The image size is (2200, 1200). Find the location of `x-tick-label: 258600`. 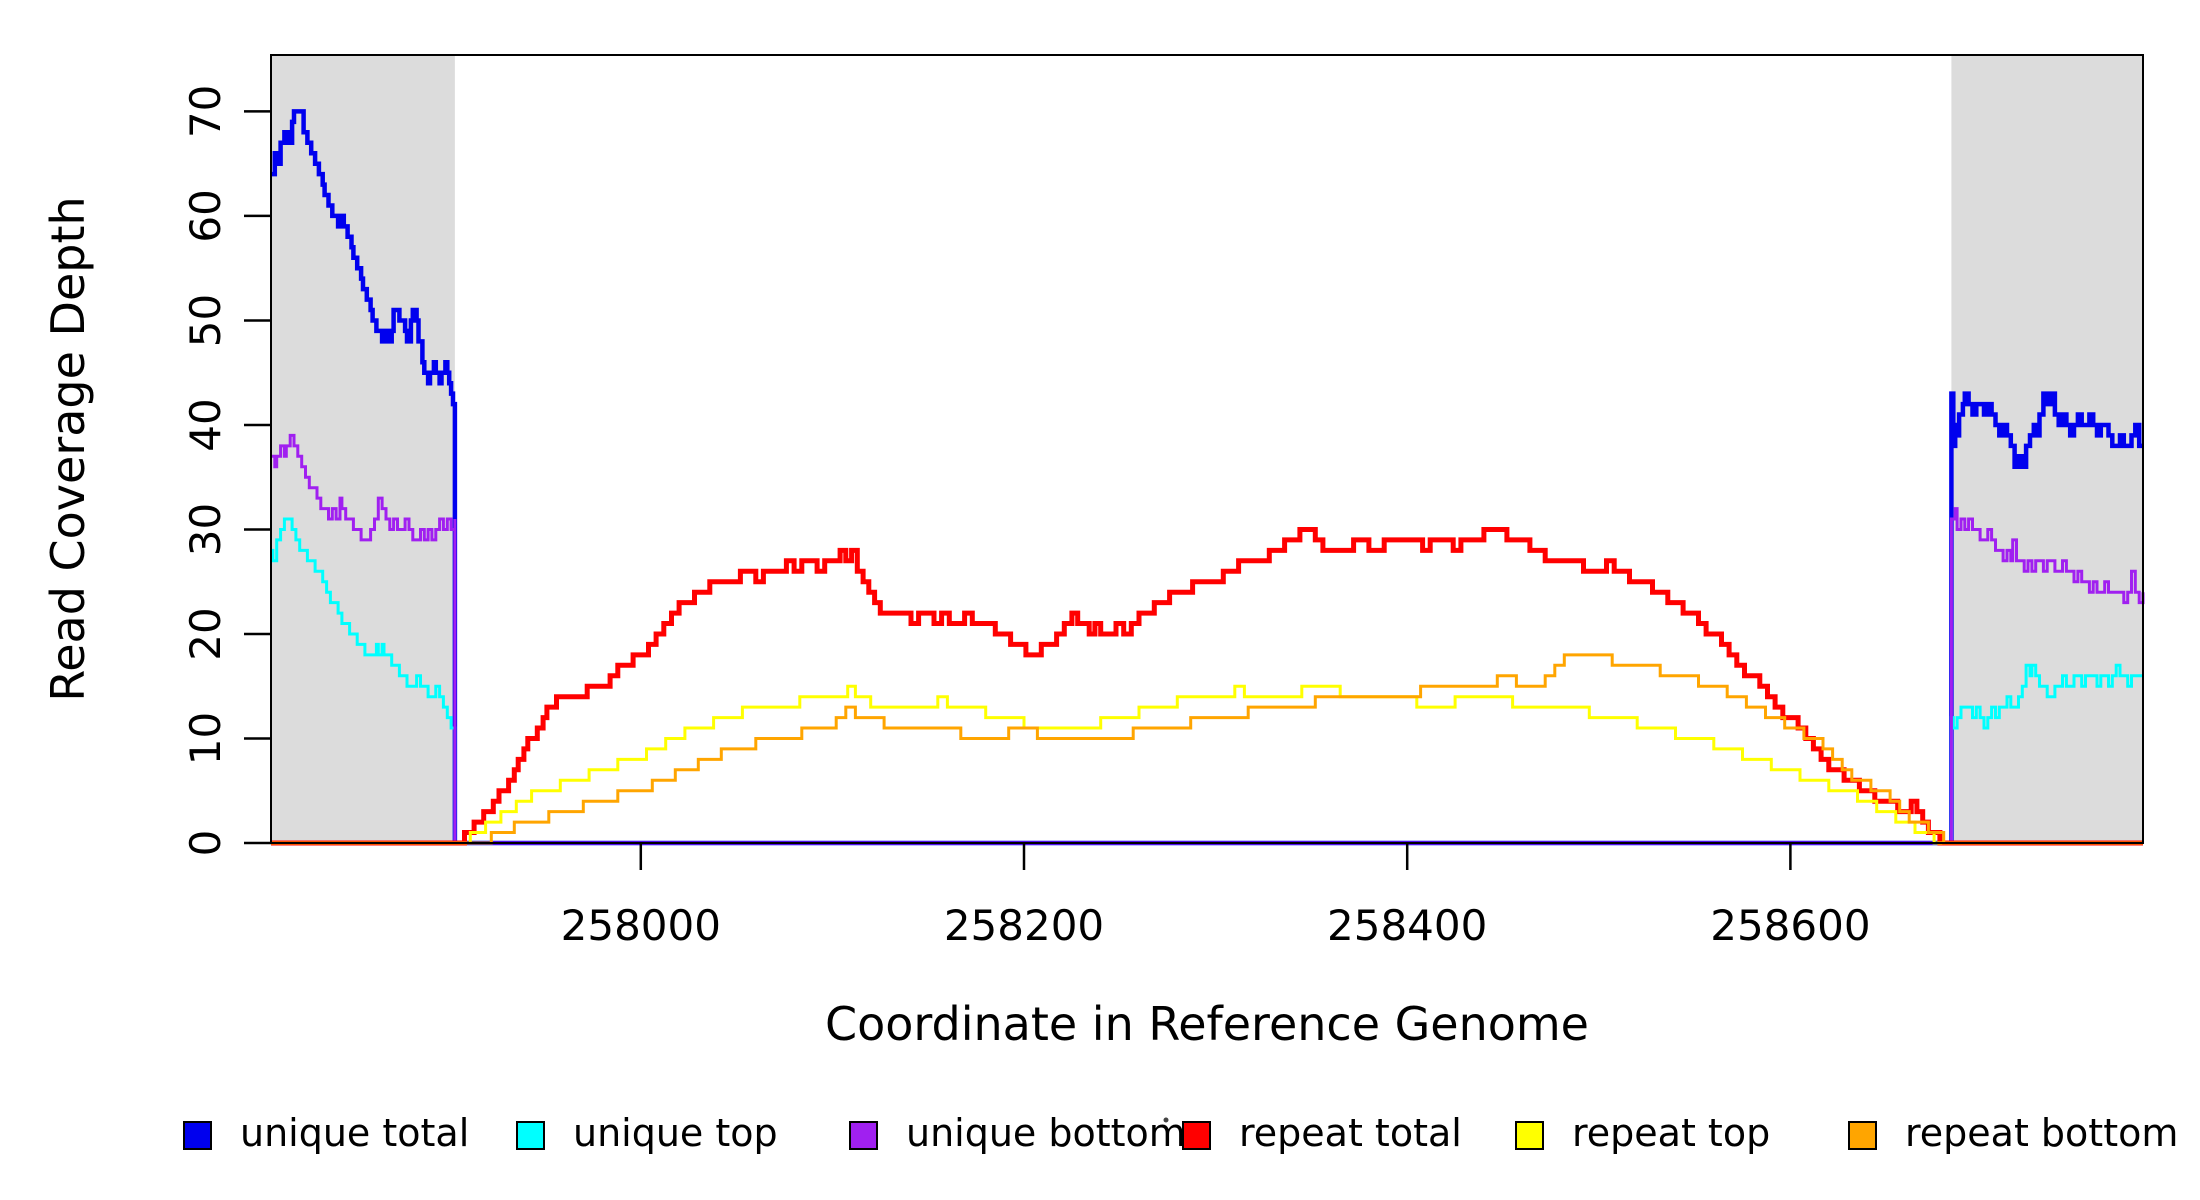

x-tick-label: 258600 is located at coordinates (1790, 925).